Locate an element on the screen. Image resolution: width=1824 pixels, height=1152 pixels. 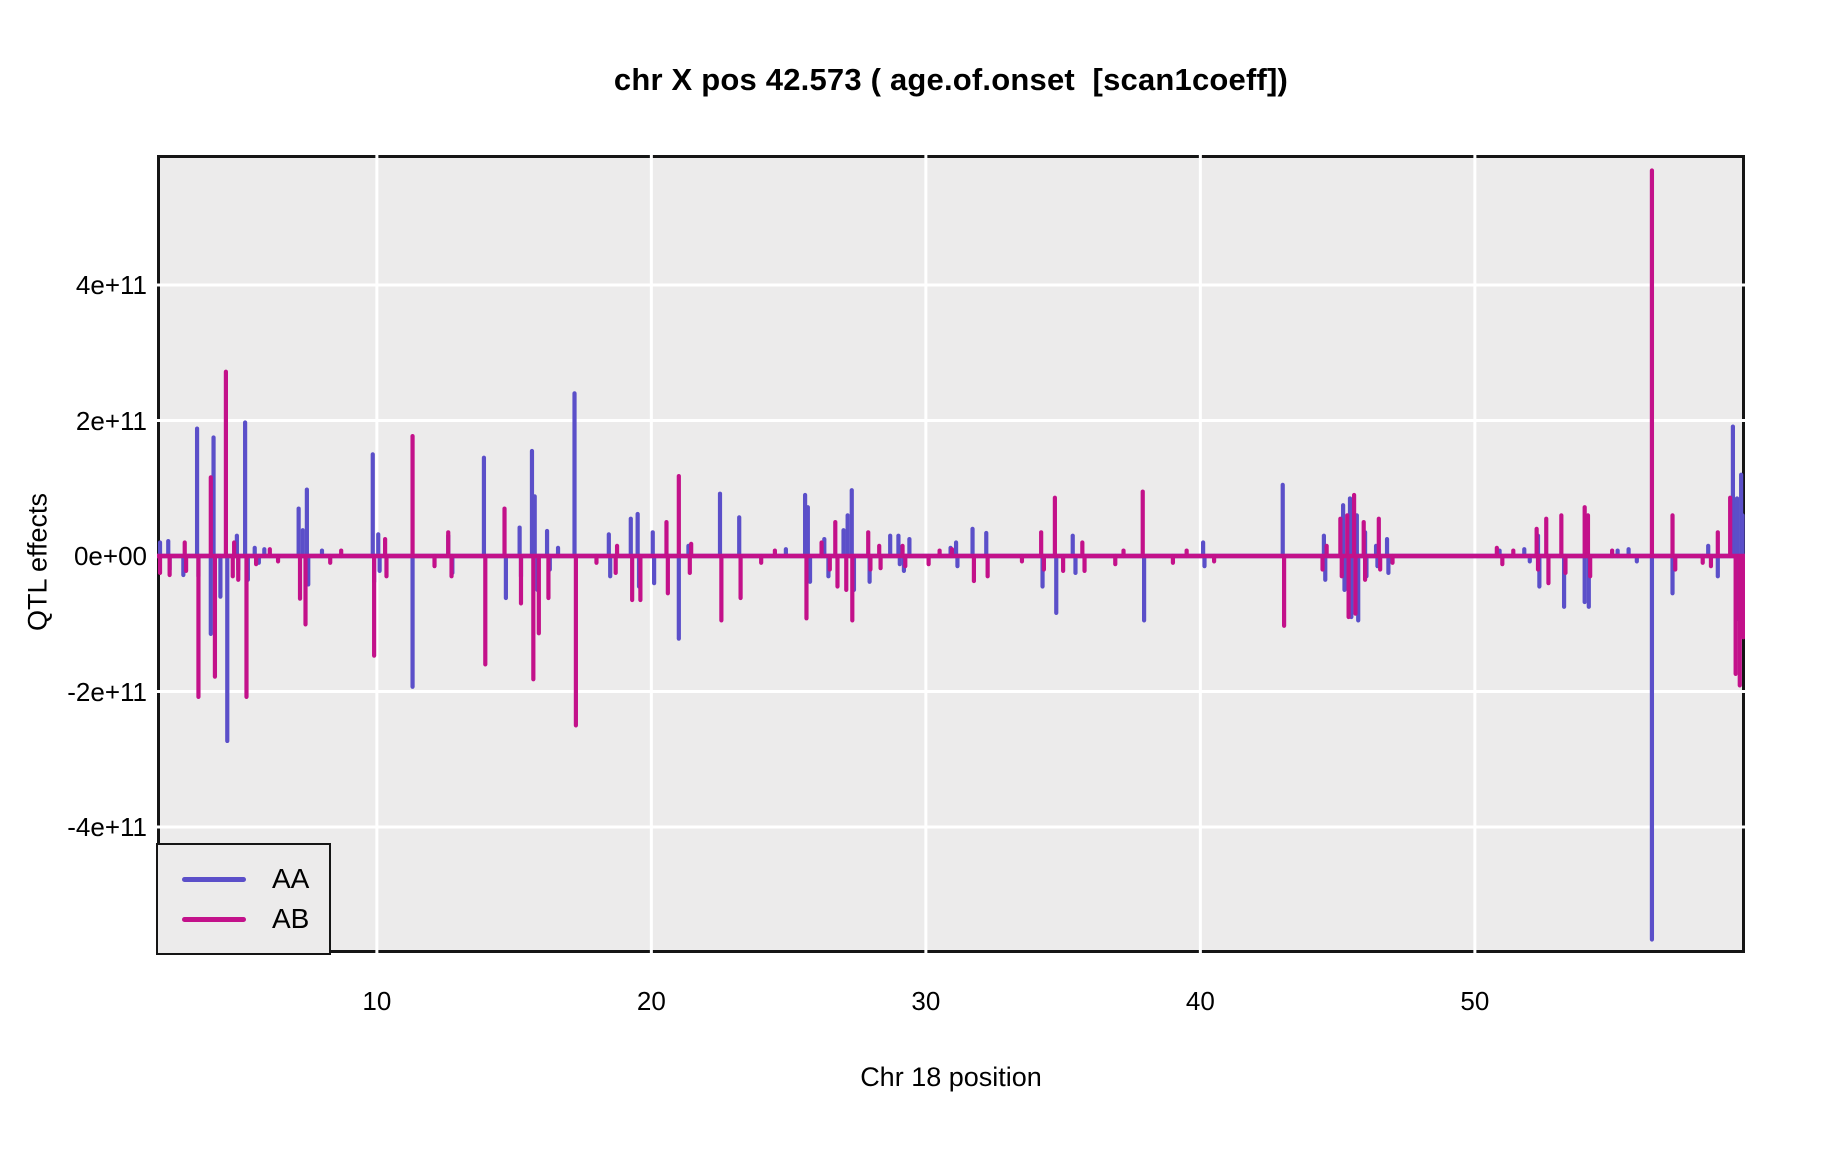
legend: AA AB is located at coordinates (243, 899).